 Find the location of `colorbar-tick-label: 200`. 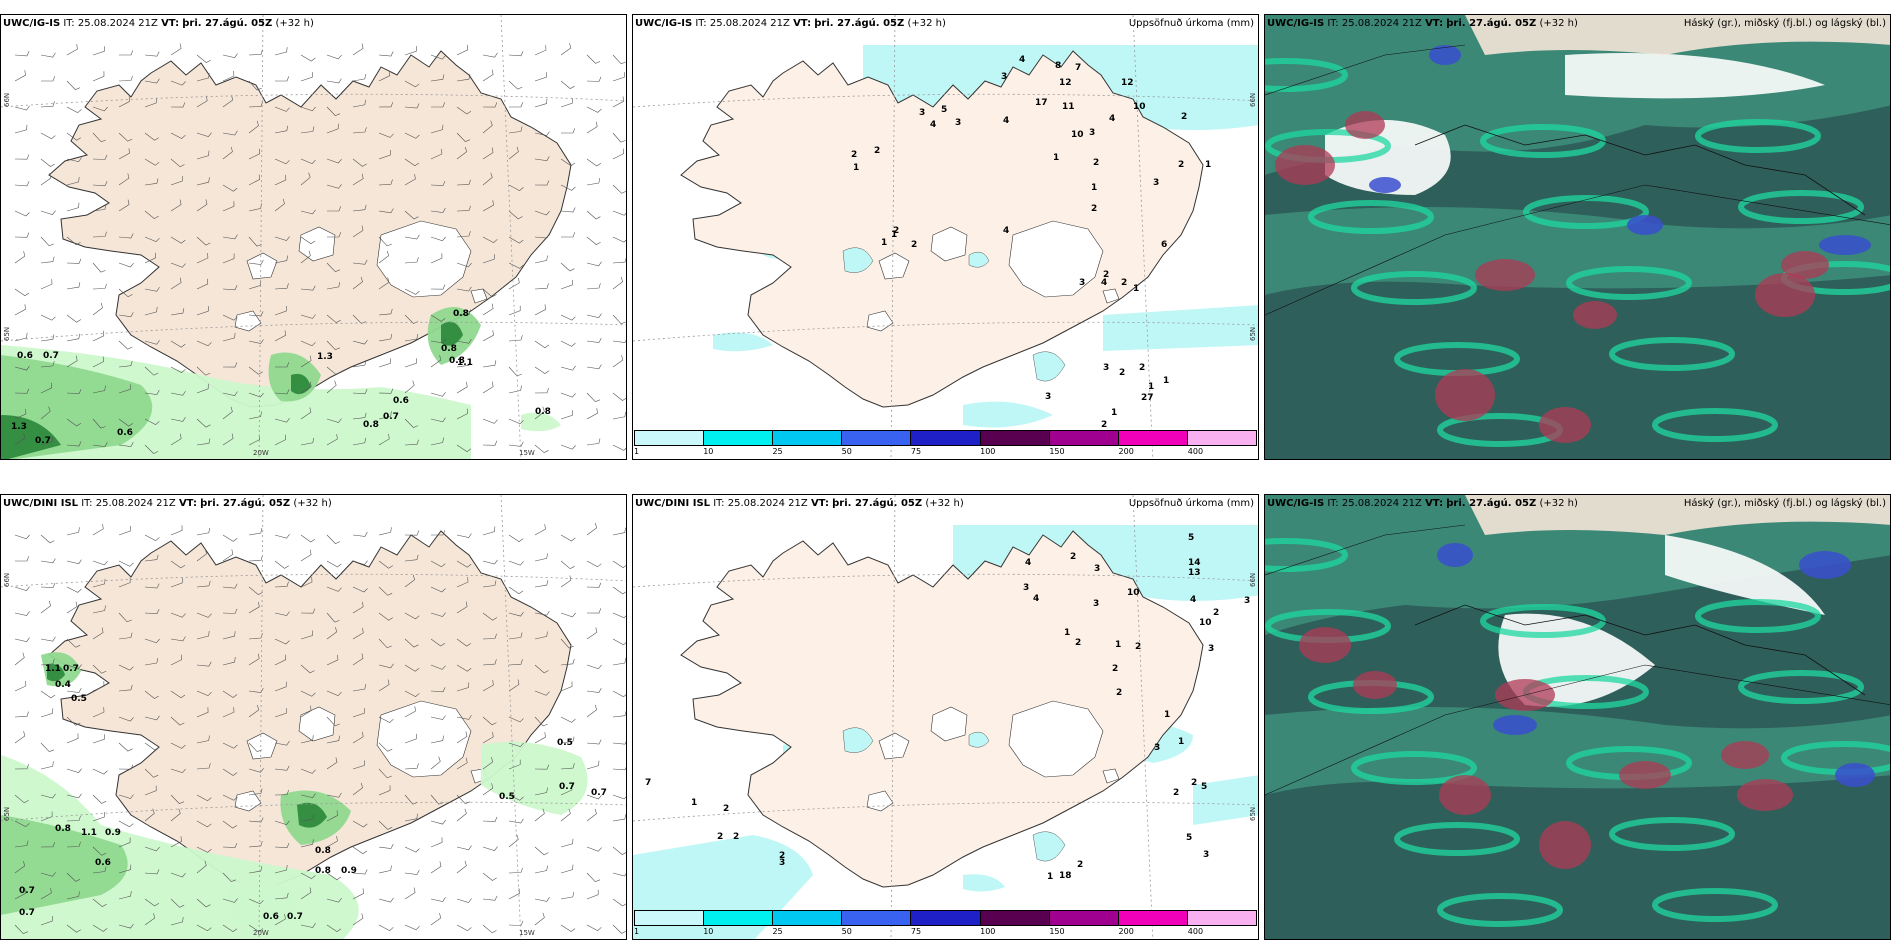

colorbar-tick-label: 200 is located at coordinates (1126, 451).